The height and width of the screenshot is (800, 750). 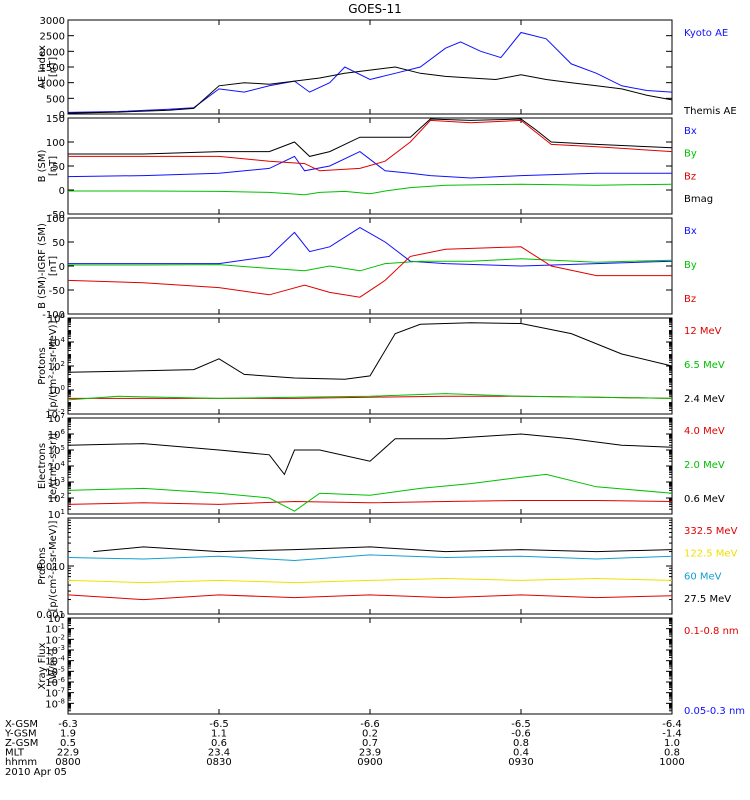 What do you see at coordinates (370, 734) in the screenshot?
I see `footer-value: 0.2` at bounding box center [370, 734].